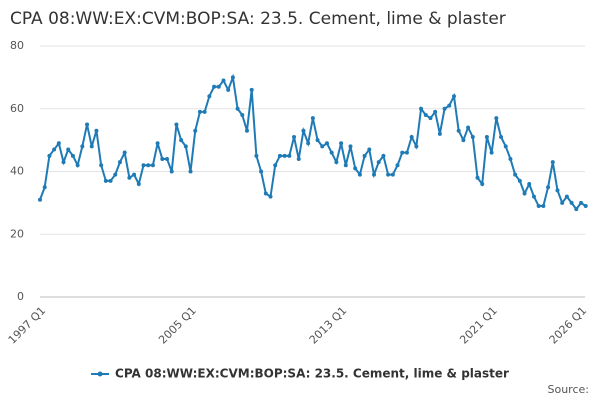 The image size is (600, 400). What do you see at coordinates (27, 325) in the screenshot?
I see `x-tick-label: 1997 Q1` at bounding box center [27, 325].